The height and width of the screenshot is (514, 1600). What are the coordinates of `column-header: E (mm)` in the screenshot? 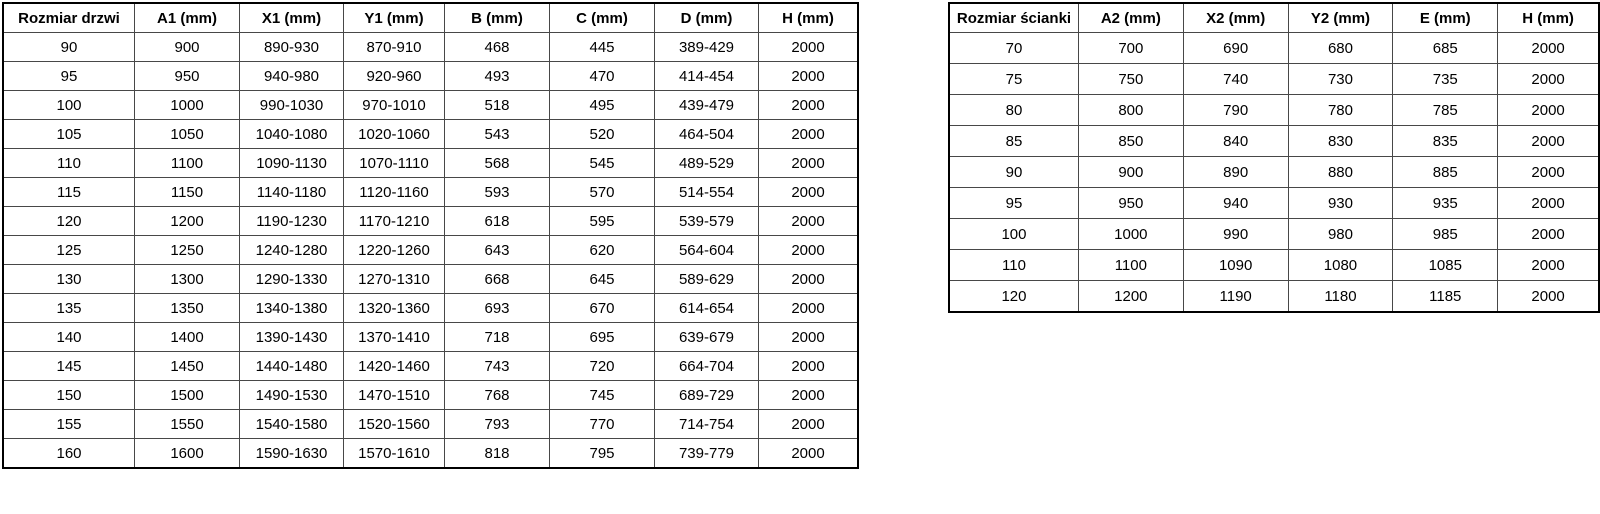 It's located at (1445, 17).